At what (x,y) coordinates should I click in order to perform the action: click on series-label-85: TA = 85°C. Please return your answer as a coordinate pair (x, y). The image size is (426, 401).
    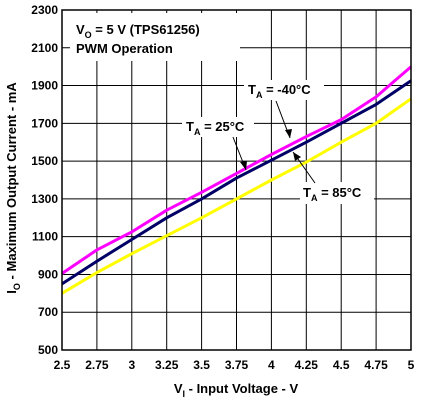
    Looking at the image, I should click on (332, 194).